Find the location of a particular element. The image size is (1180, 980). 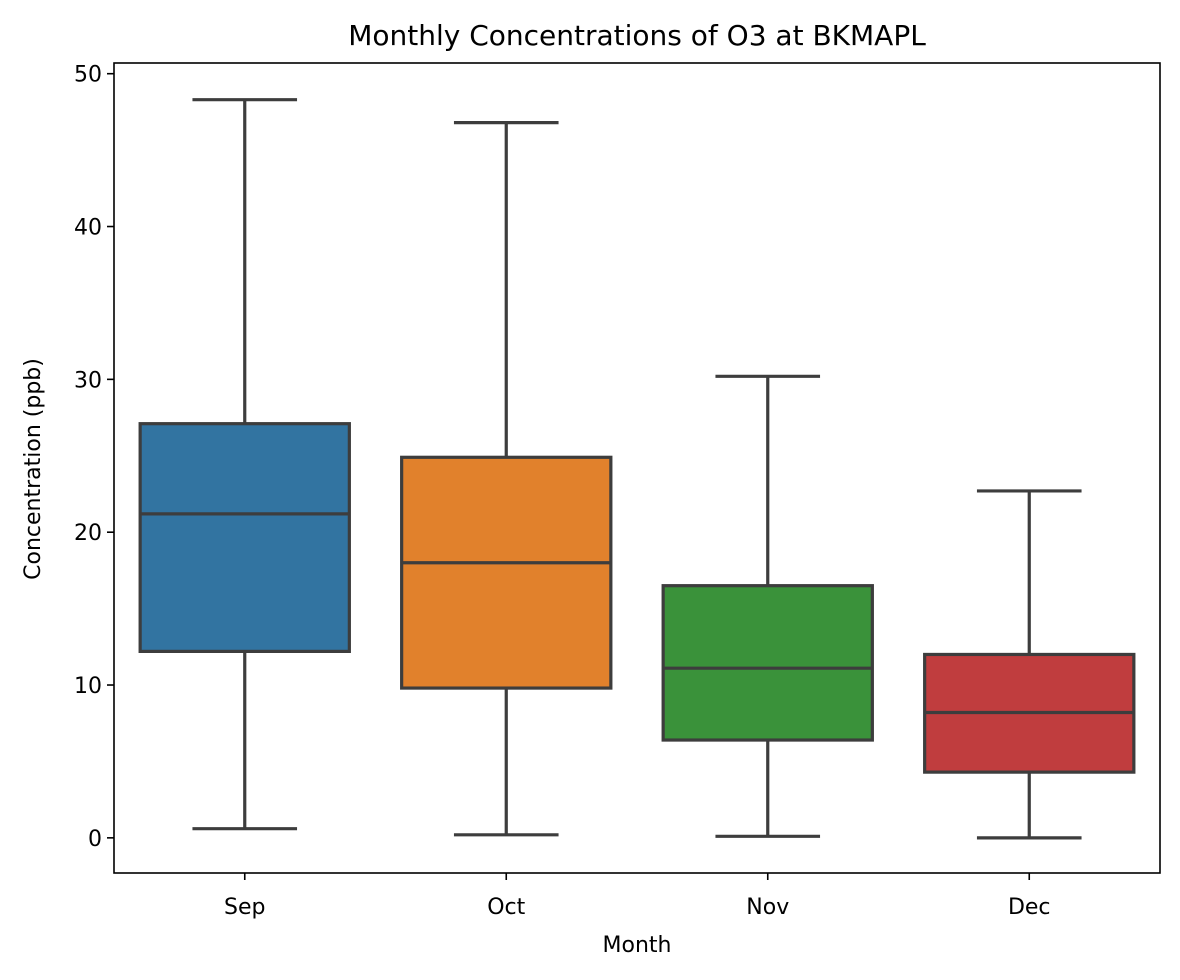

x-tick-label-nov: Nov is located at coordinates (767, 907).